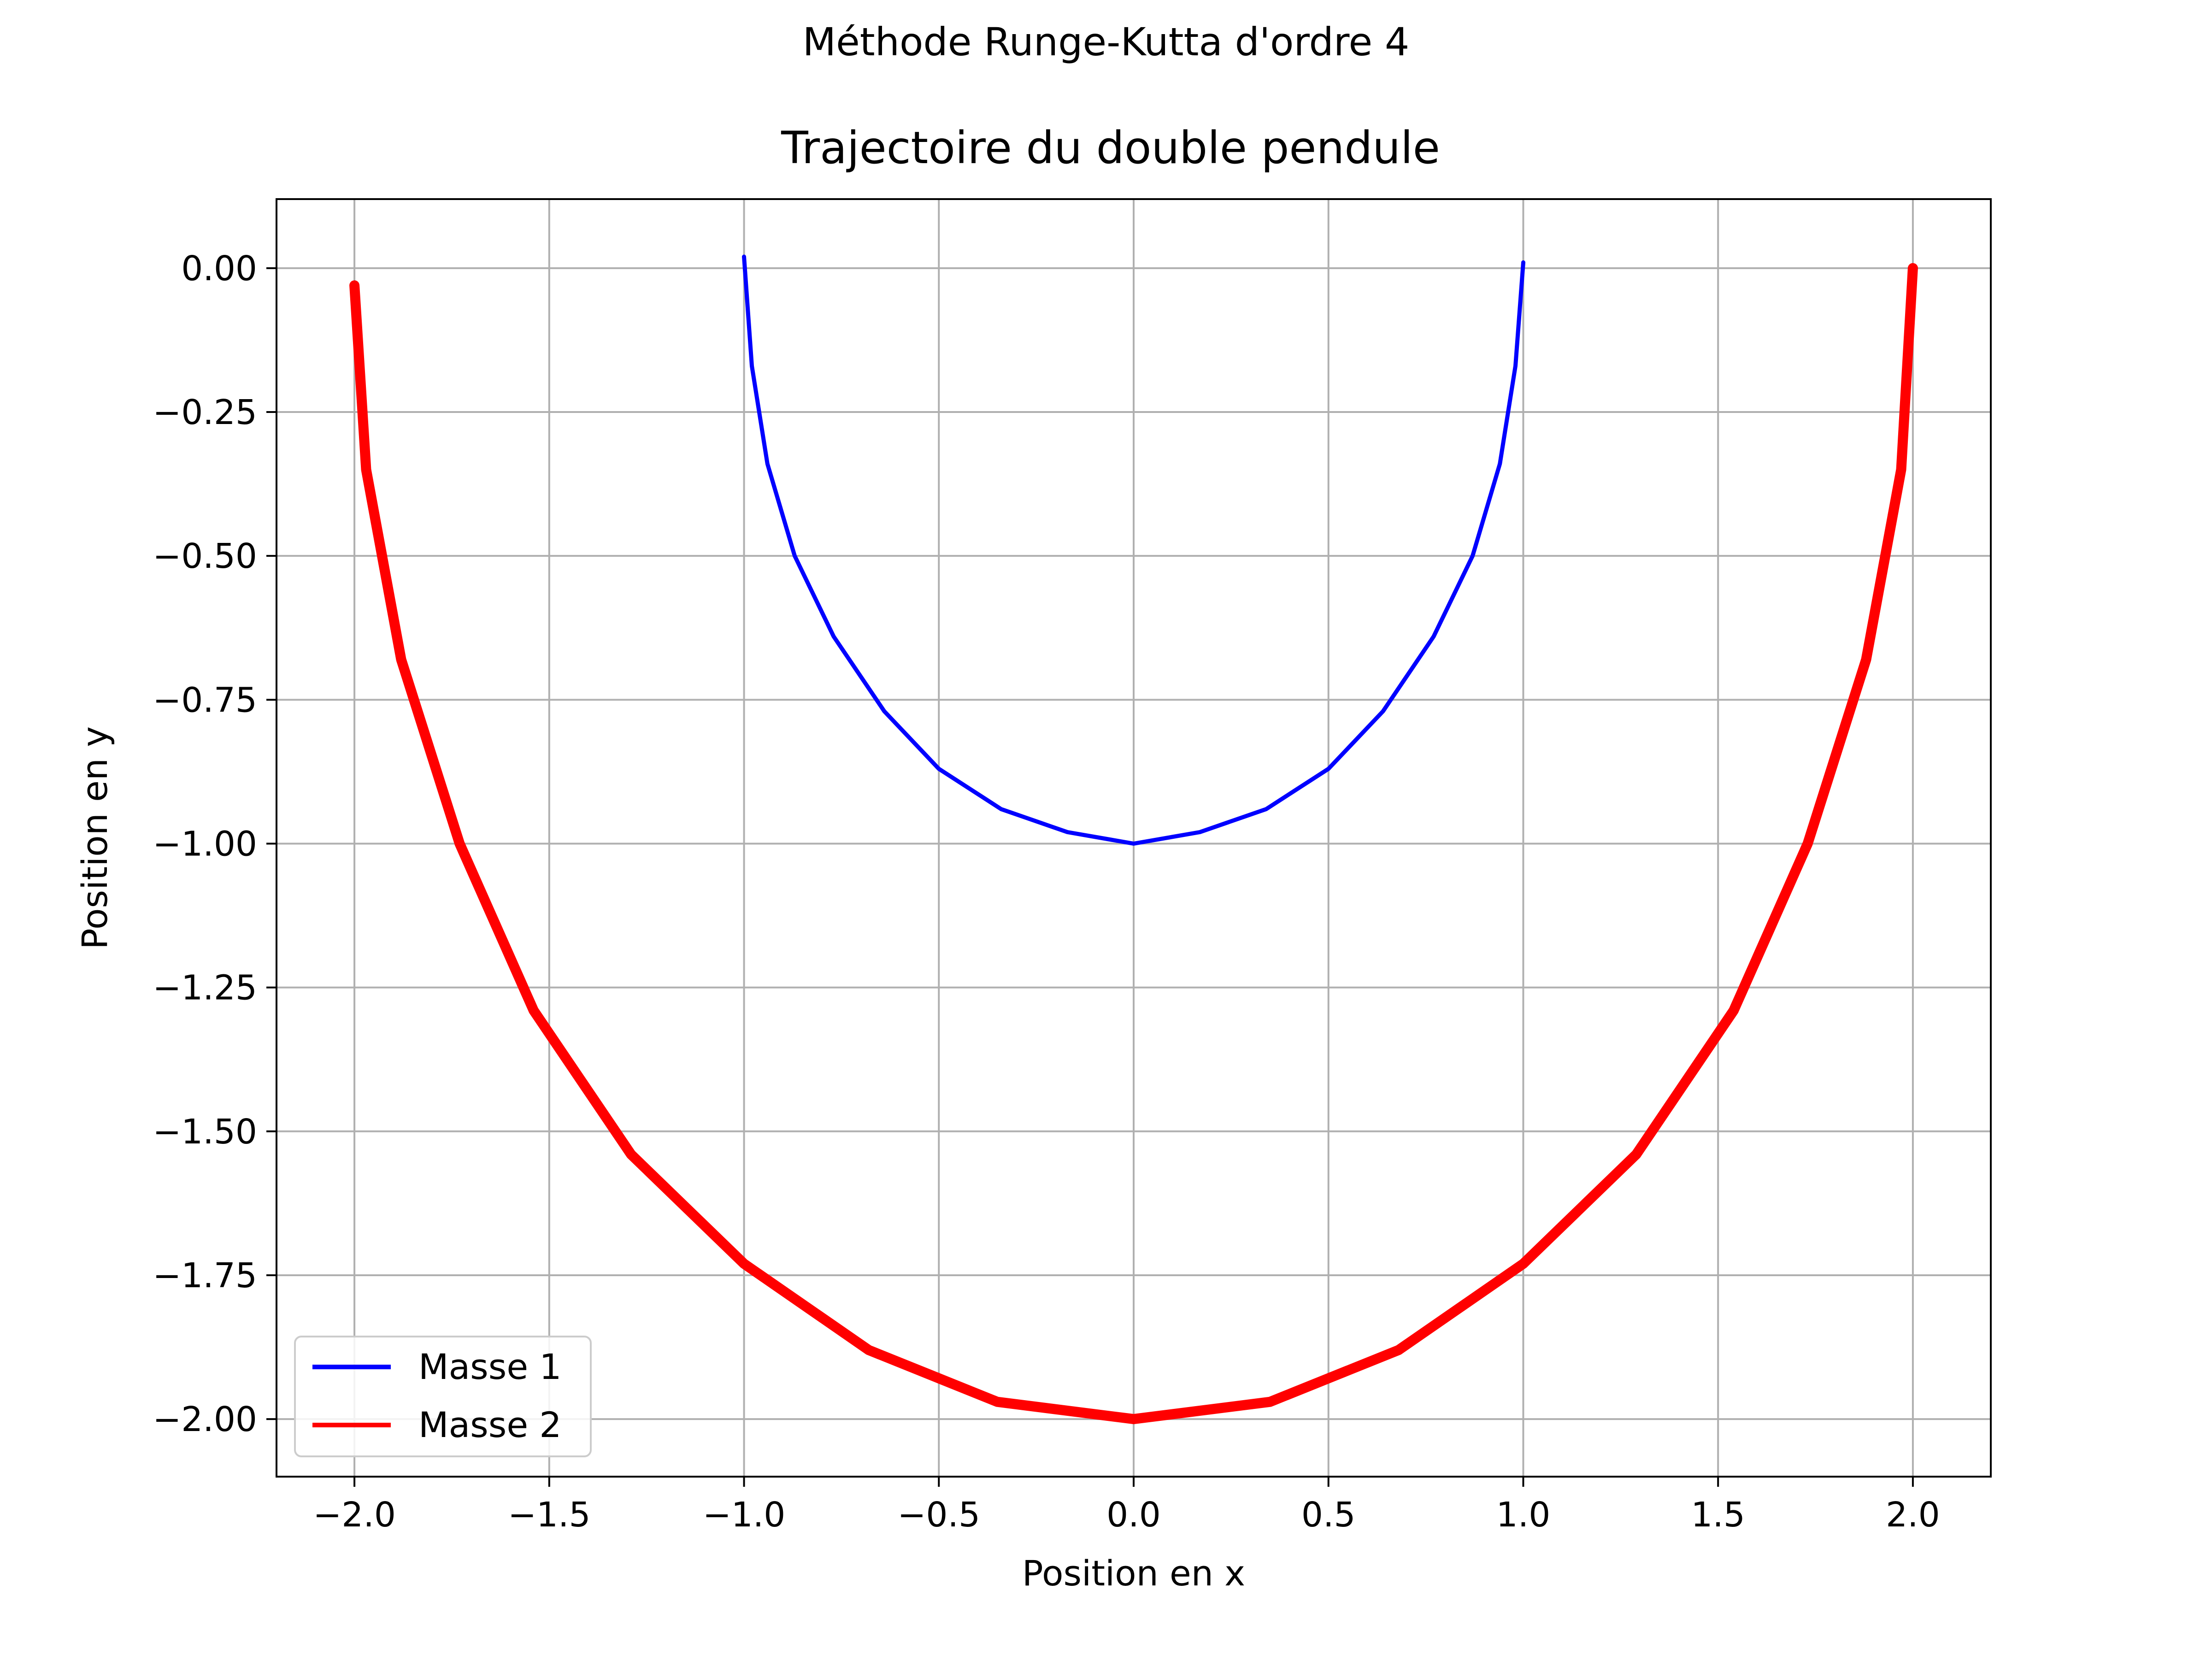 The width and height of the screenshot is (2212, 1661). Describe the element at coordinates (1718, 1515) in the screenshot. I see `x-tick-label: 1.5` at that location.